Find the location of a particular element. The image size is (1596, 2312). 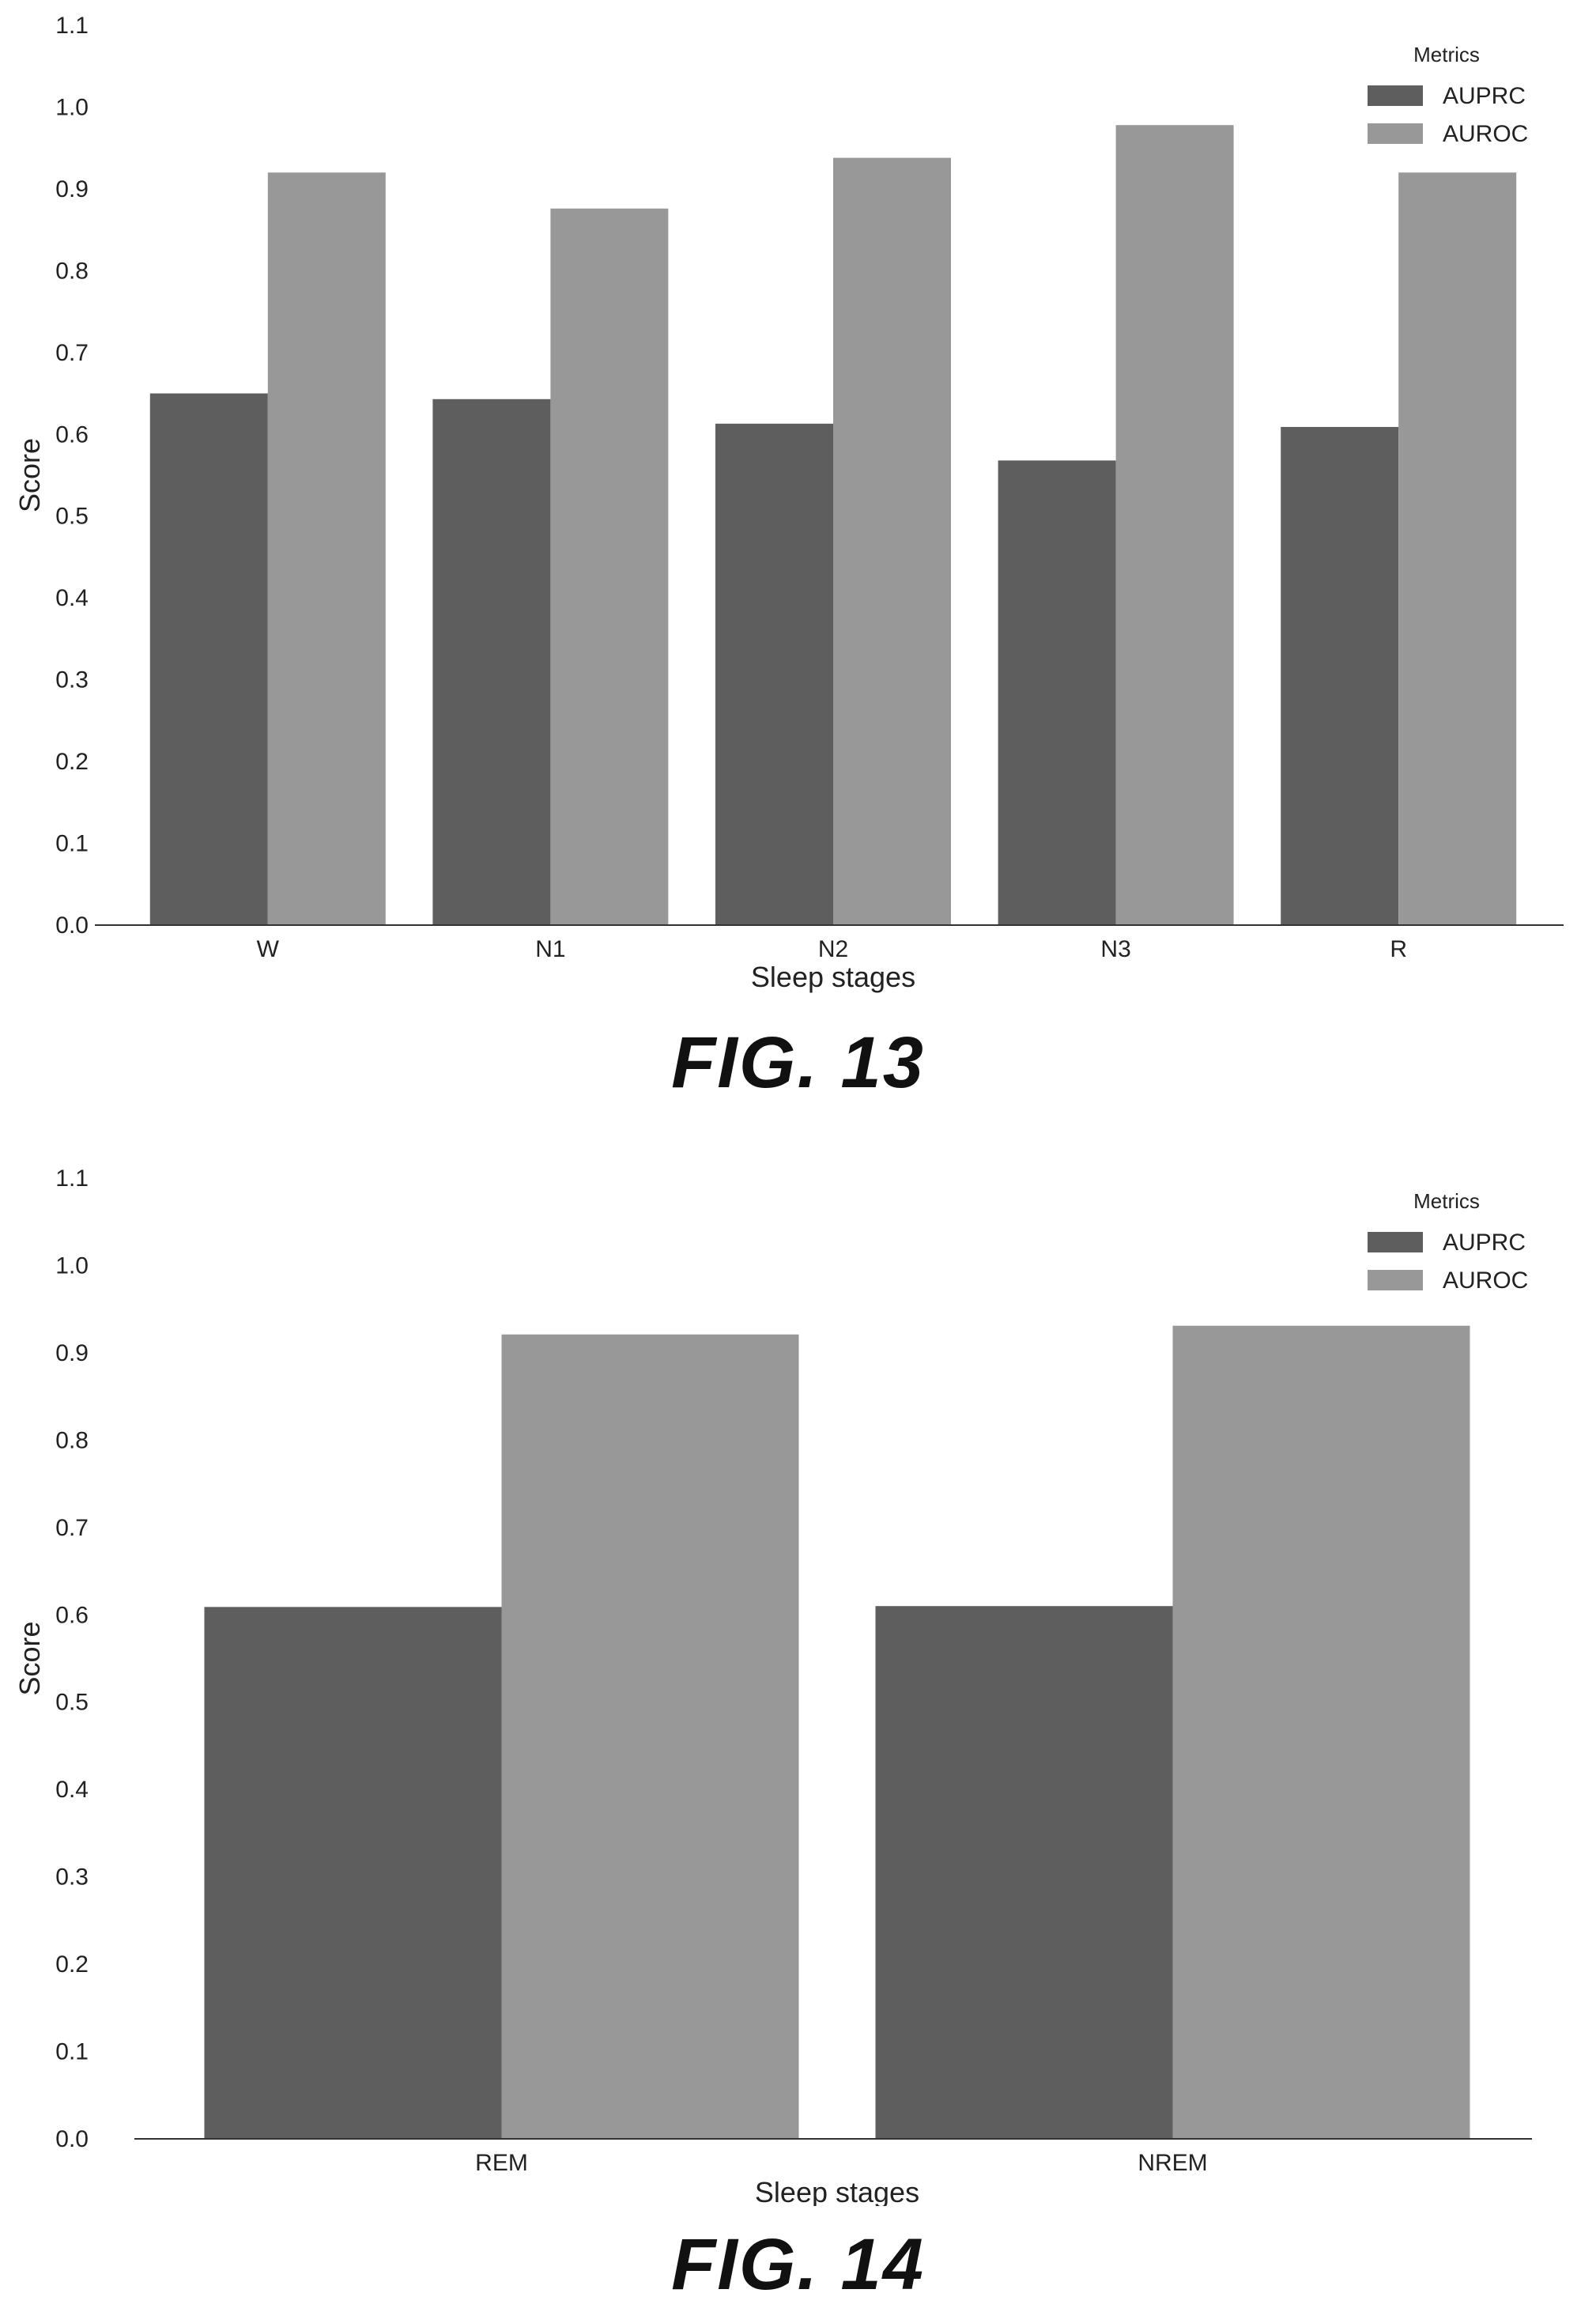

x-tick-label: NREM is located at coordinates (1172, 2163).